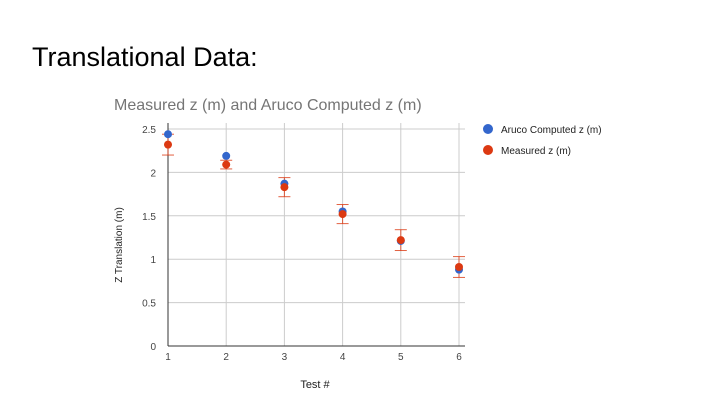 This screenshot has height=410, width=720. What do you see at coordinates (315, 385) in the screenshot?
I see `x-axis-label: Test #` at bounding box center [315, 385].